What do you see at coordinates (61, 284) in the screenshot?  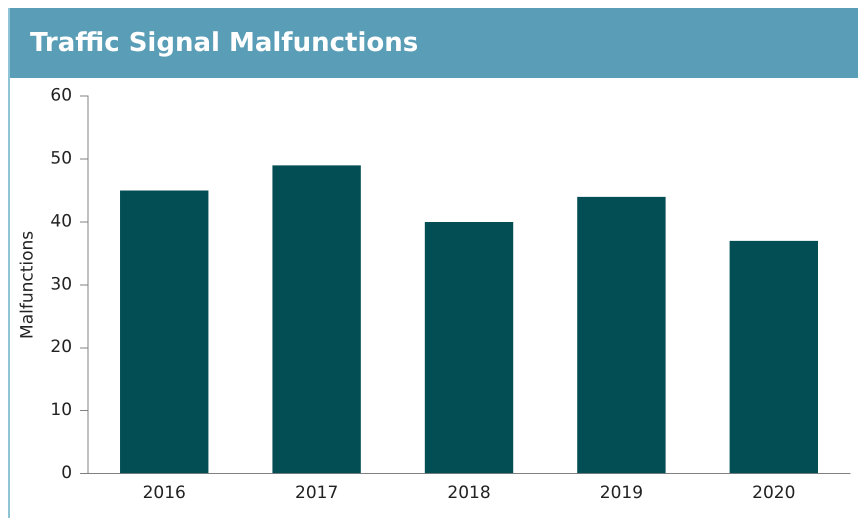 I see `y-tick-label: 30` at bounding box center [61, 284].